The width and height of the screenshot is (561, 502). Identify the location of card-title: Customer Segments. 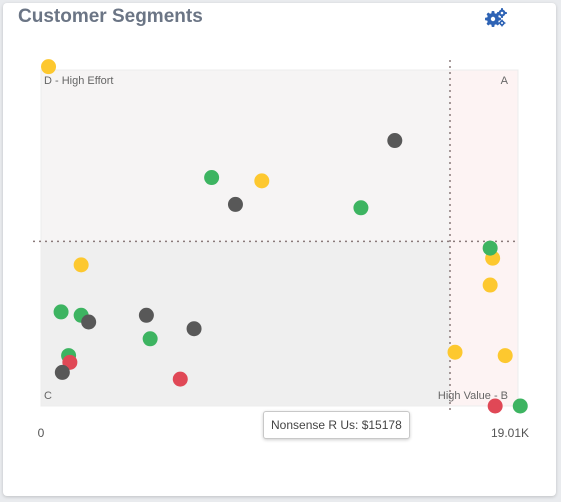
(110, 16).